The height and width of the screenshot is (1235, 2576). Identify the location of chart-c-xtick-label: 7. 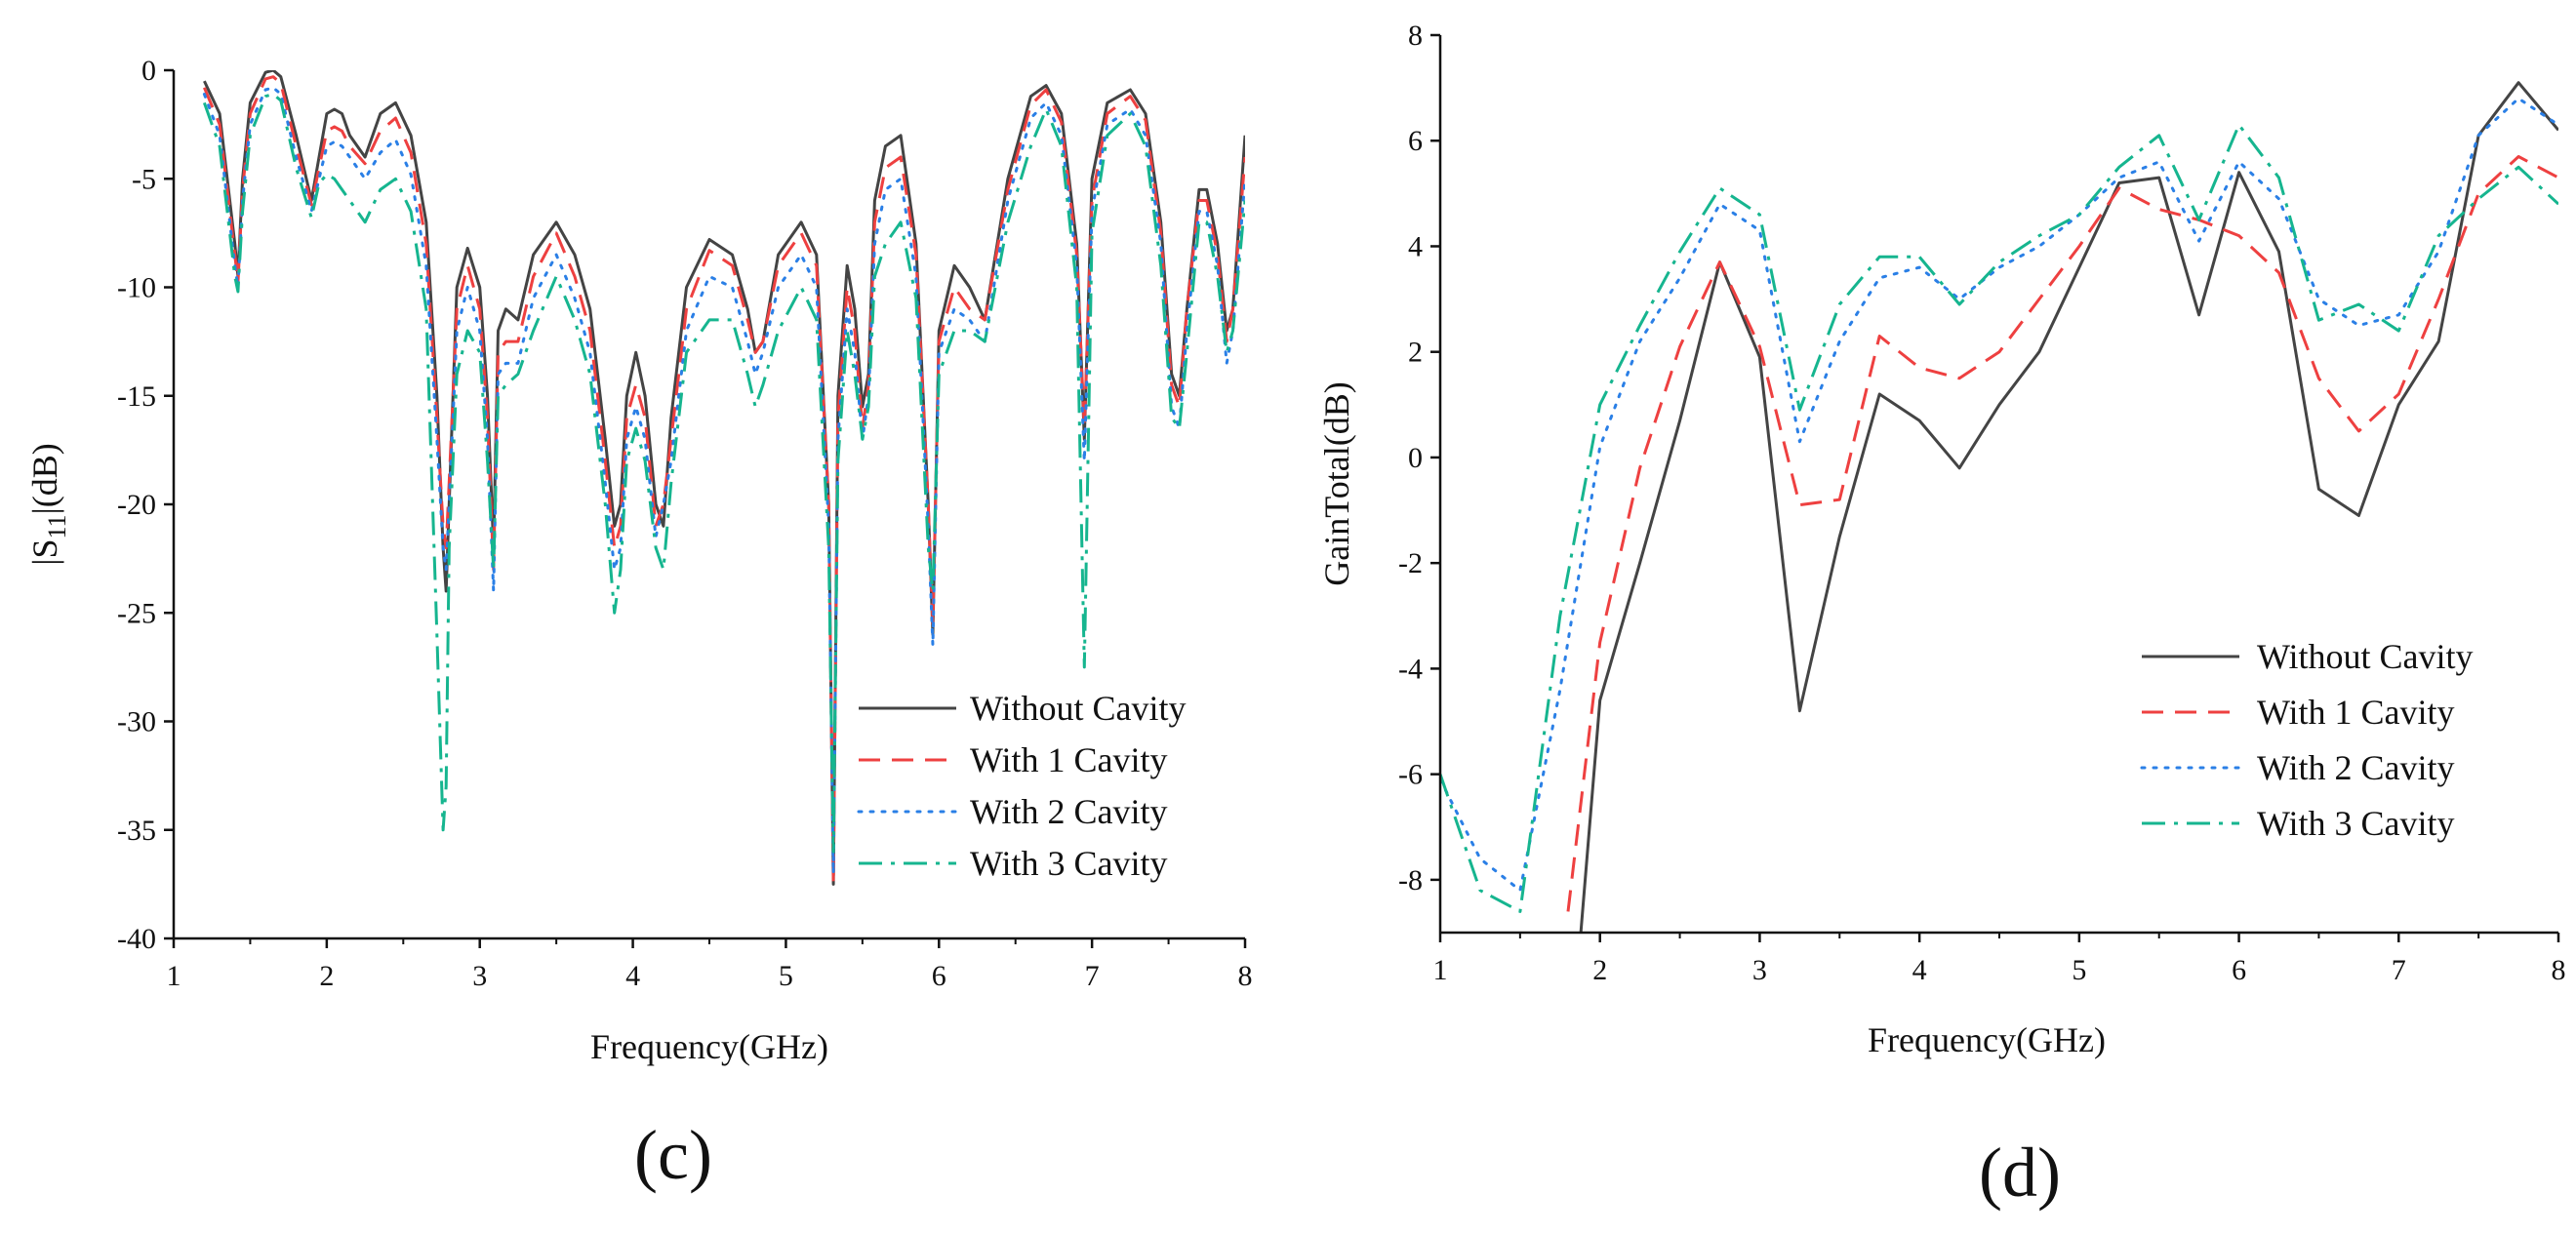
(1092, 976).